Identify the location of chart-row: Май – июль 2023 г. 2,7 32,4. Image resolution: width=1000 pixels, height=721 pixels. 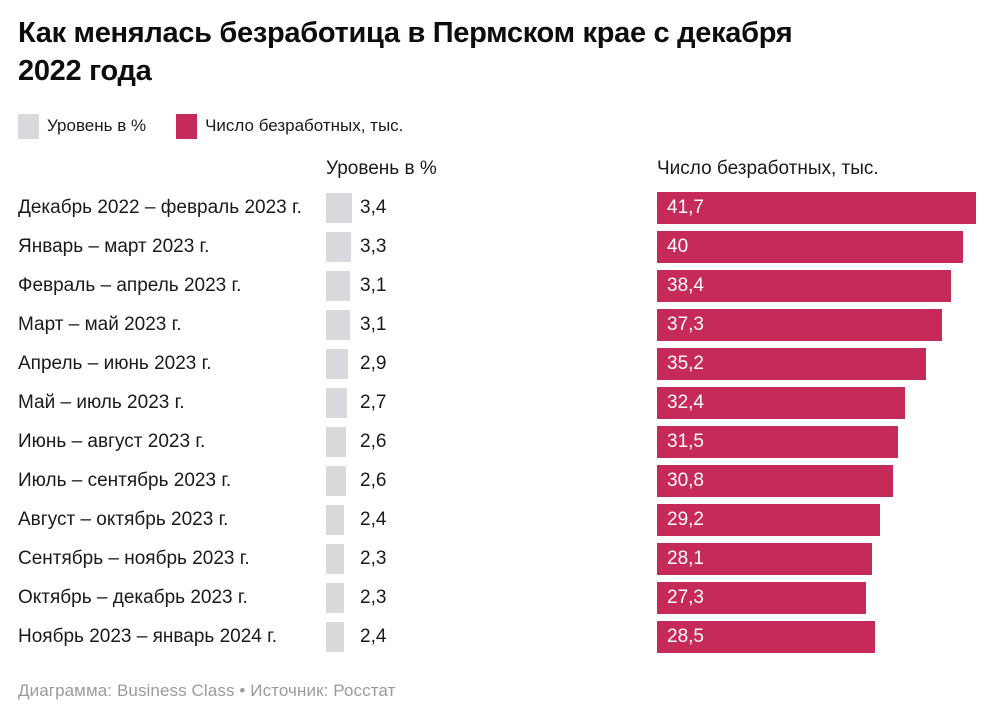
(500, 403).